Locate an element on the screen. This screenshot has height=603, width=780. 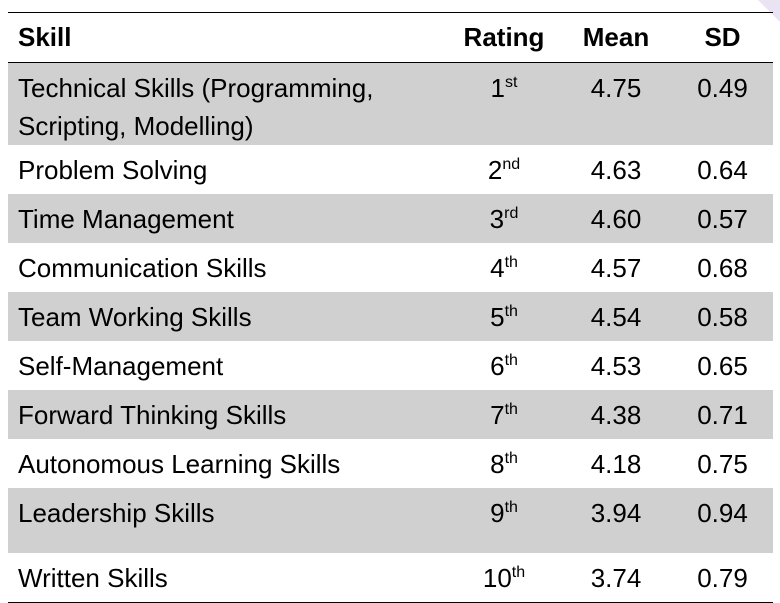
cell-skill: Written Skills is located at coordinates (93, 578).